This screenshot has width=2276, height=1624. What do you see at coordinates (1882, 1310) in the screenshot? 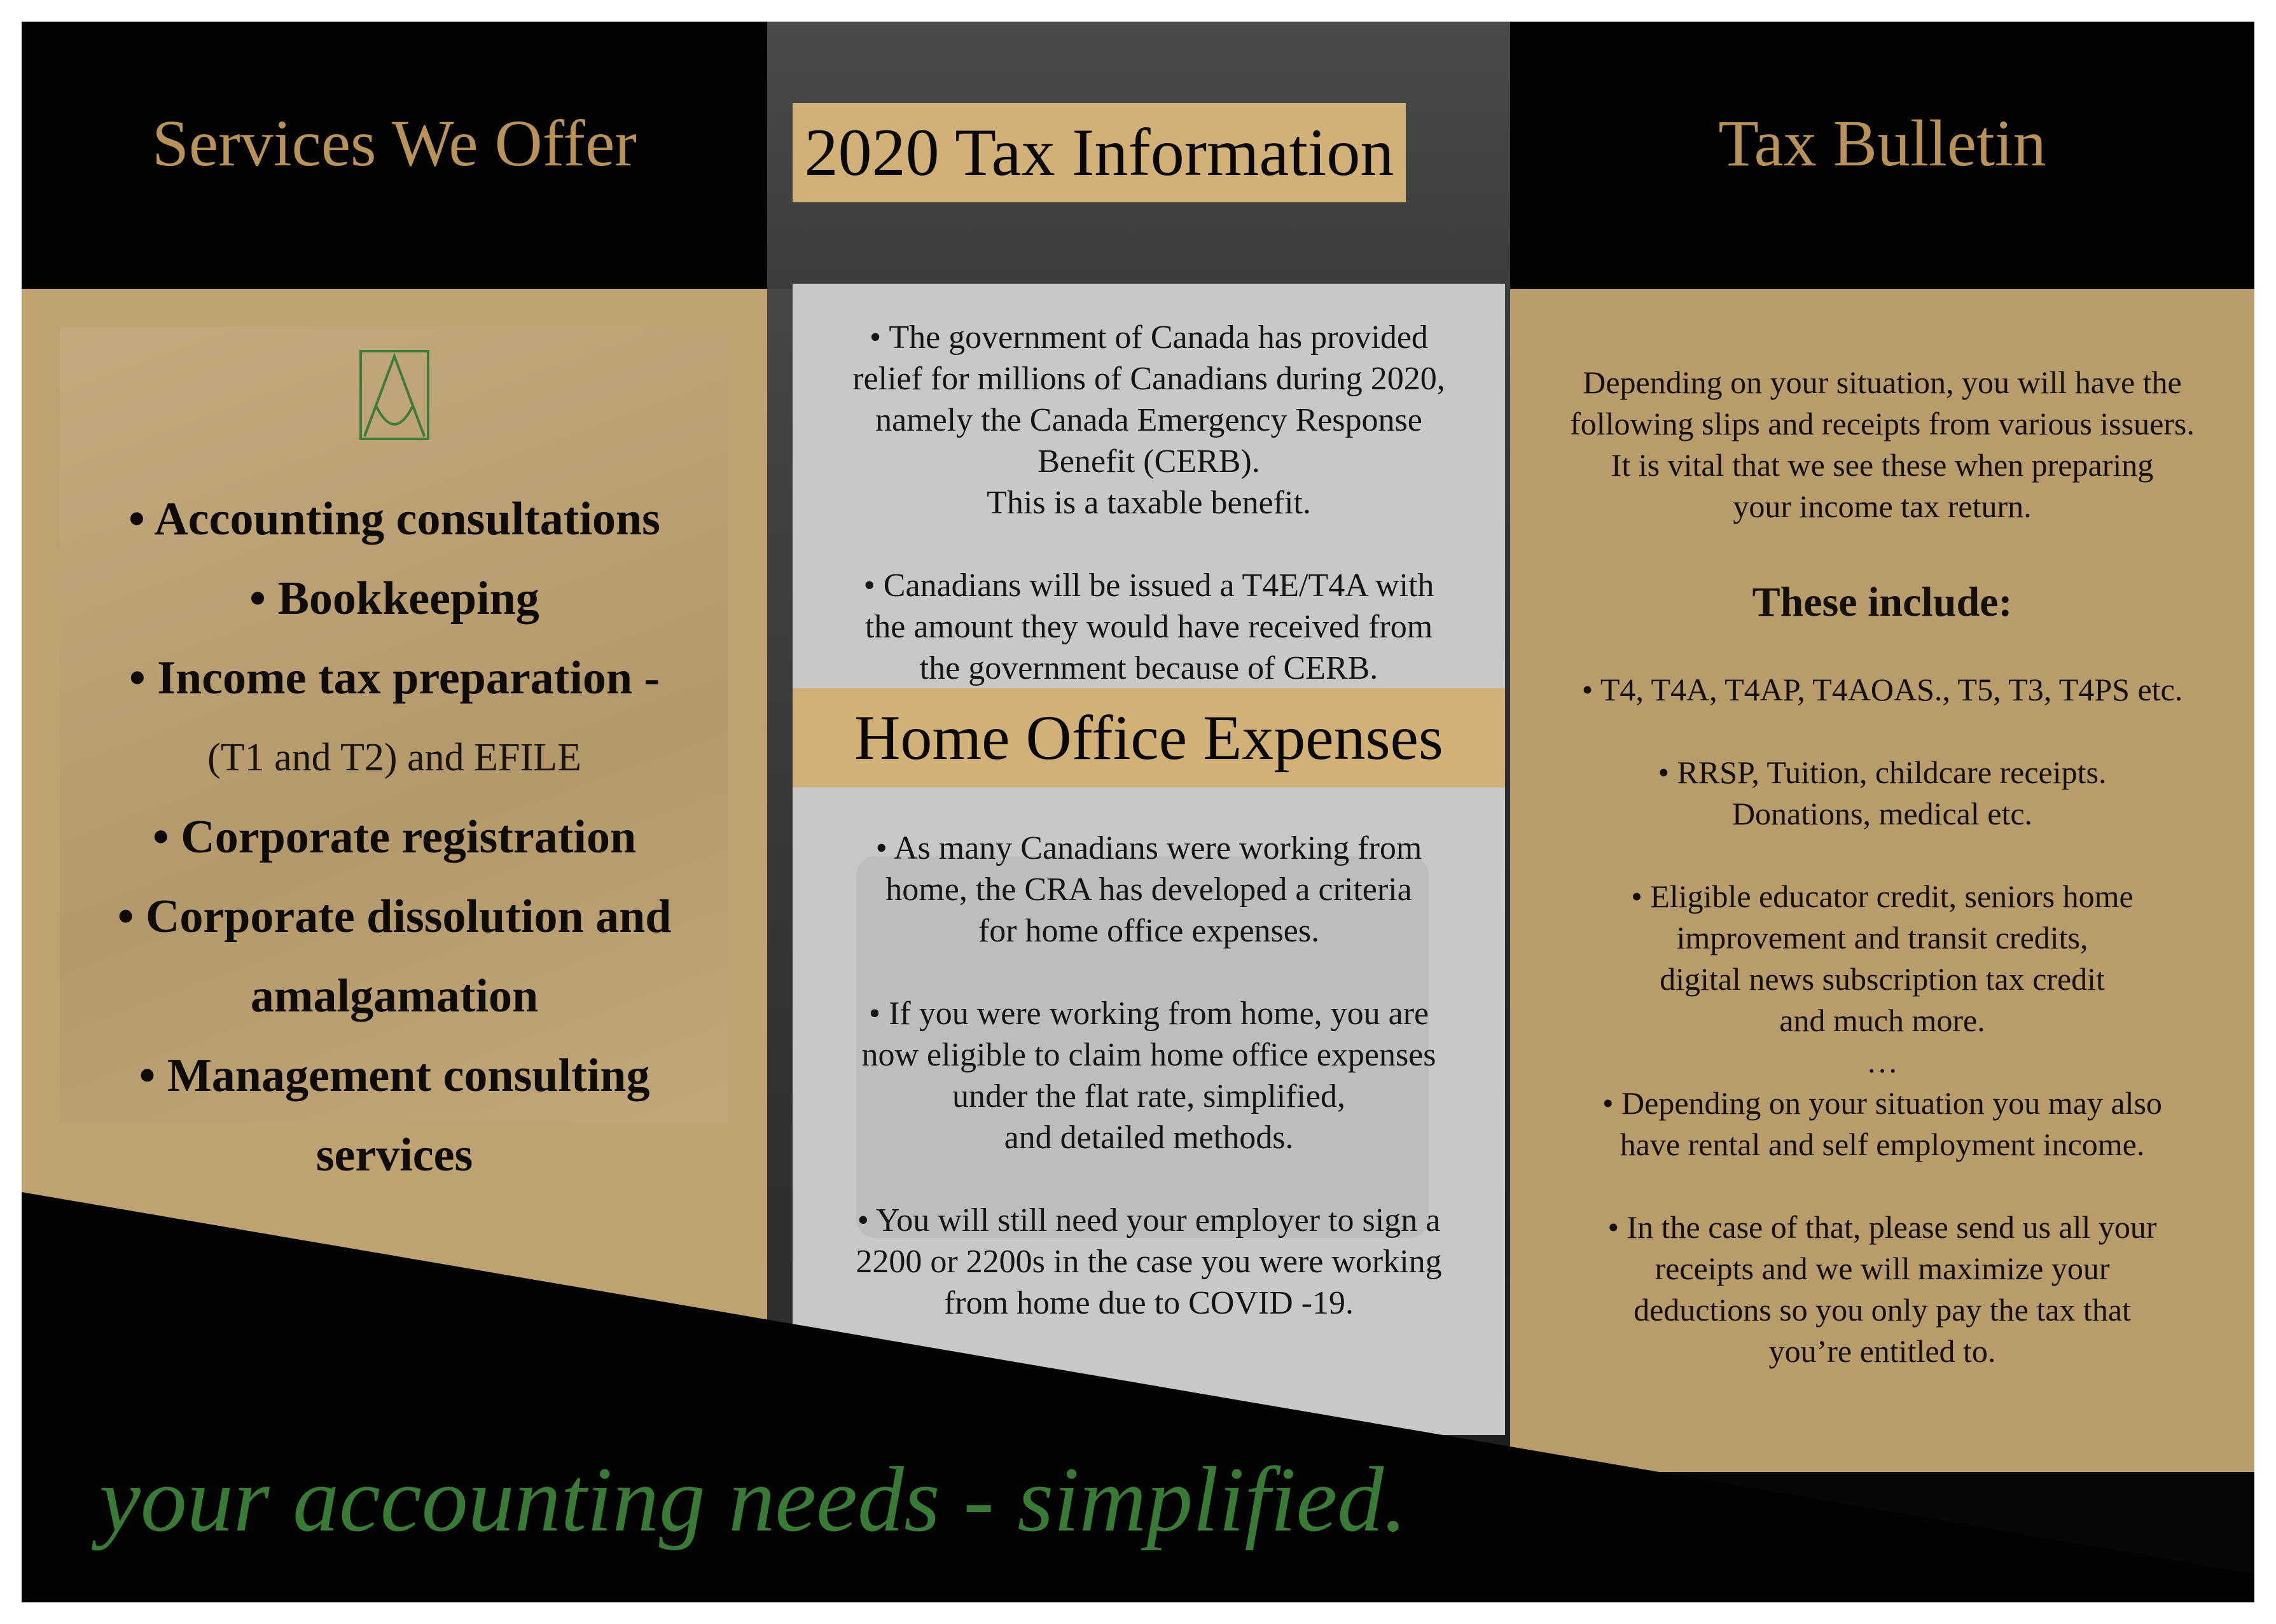
I see `bulletin-line: deductions so you only pay the tax that` at bounding box center [1882, 1310].